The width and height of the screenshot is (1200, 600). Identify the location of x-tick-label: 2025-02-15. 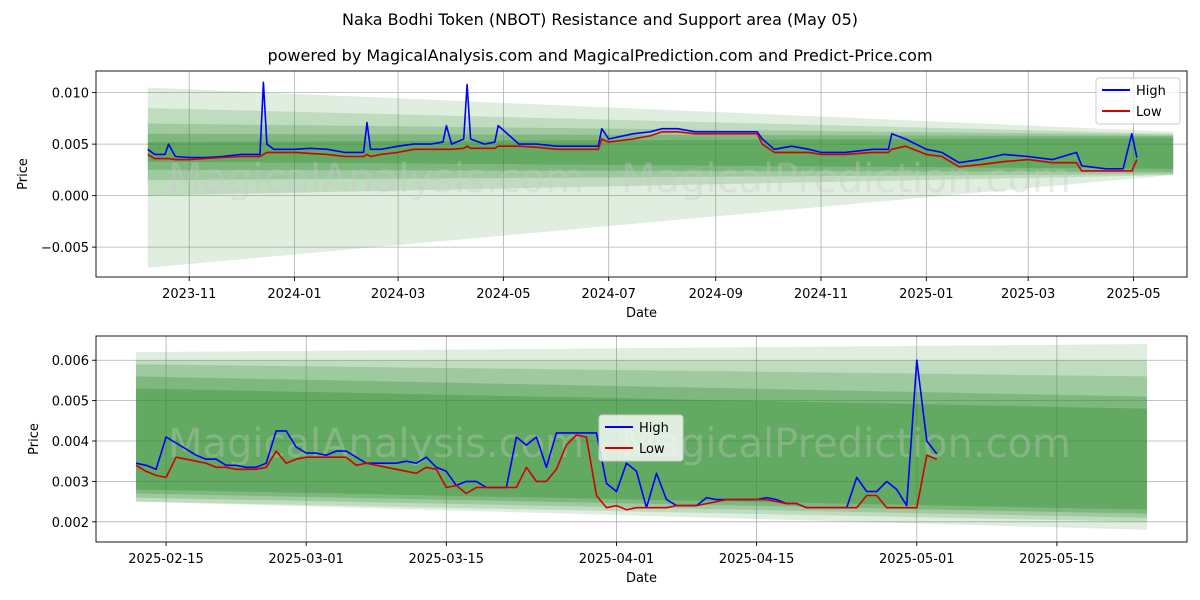
(166, 559).